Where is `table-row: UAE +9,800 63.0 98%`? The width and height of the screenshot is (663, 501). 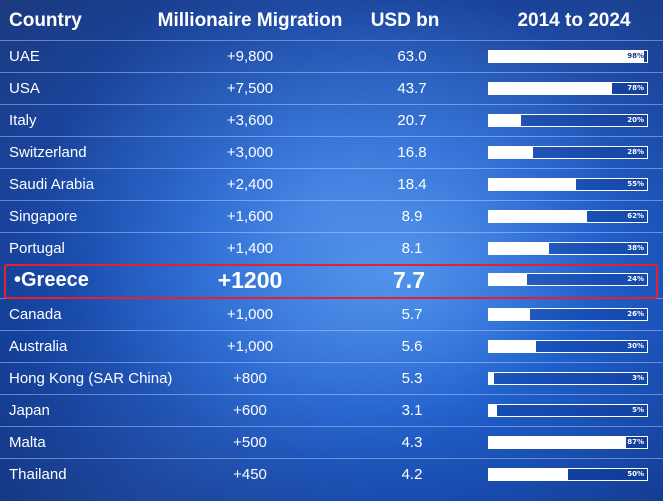
table-row: UAE +9,800 63.0 98% is located at coordinates (331, 56).